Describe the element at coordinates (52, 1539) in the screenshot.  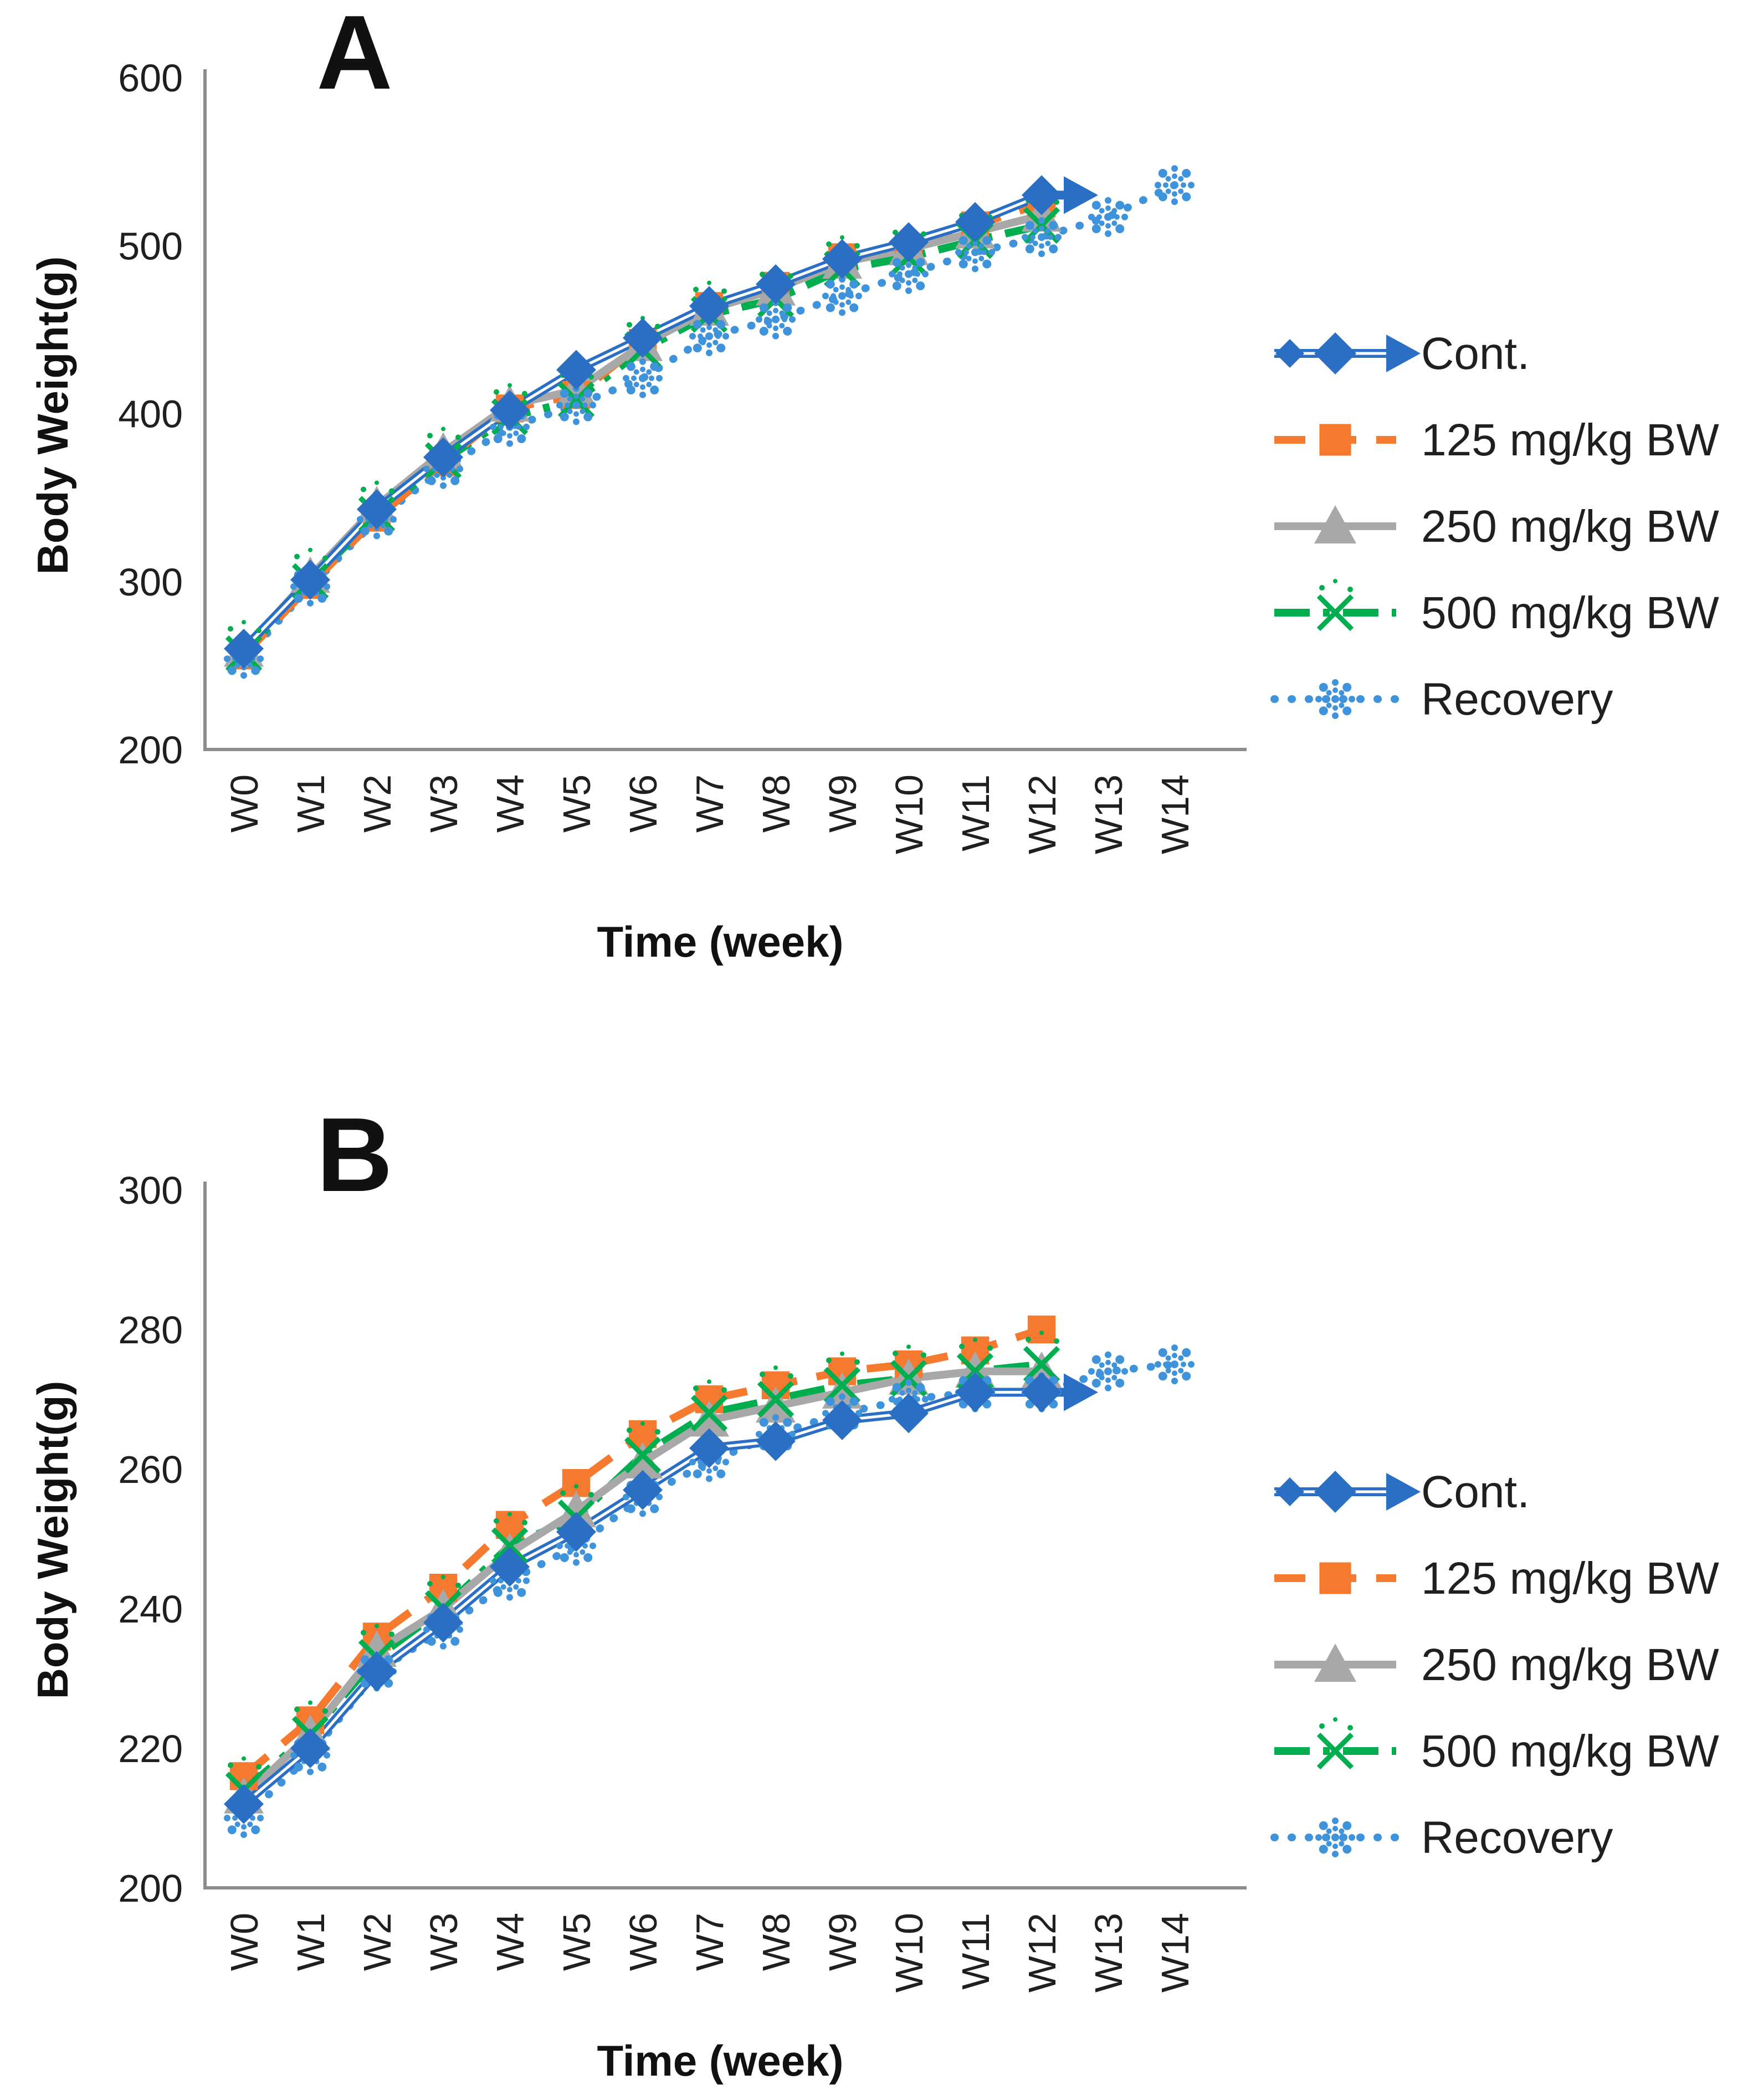
I see `panel-b-y-axis-title: Body Weight(g)` at that location.